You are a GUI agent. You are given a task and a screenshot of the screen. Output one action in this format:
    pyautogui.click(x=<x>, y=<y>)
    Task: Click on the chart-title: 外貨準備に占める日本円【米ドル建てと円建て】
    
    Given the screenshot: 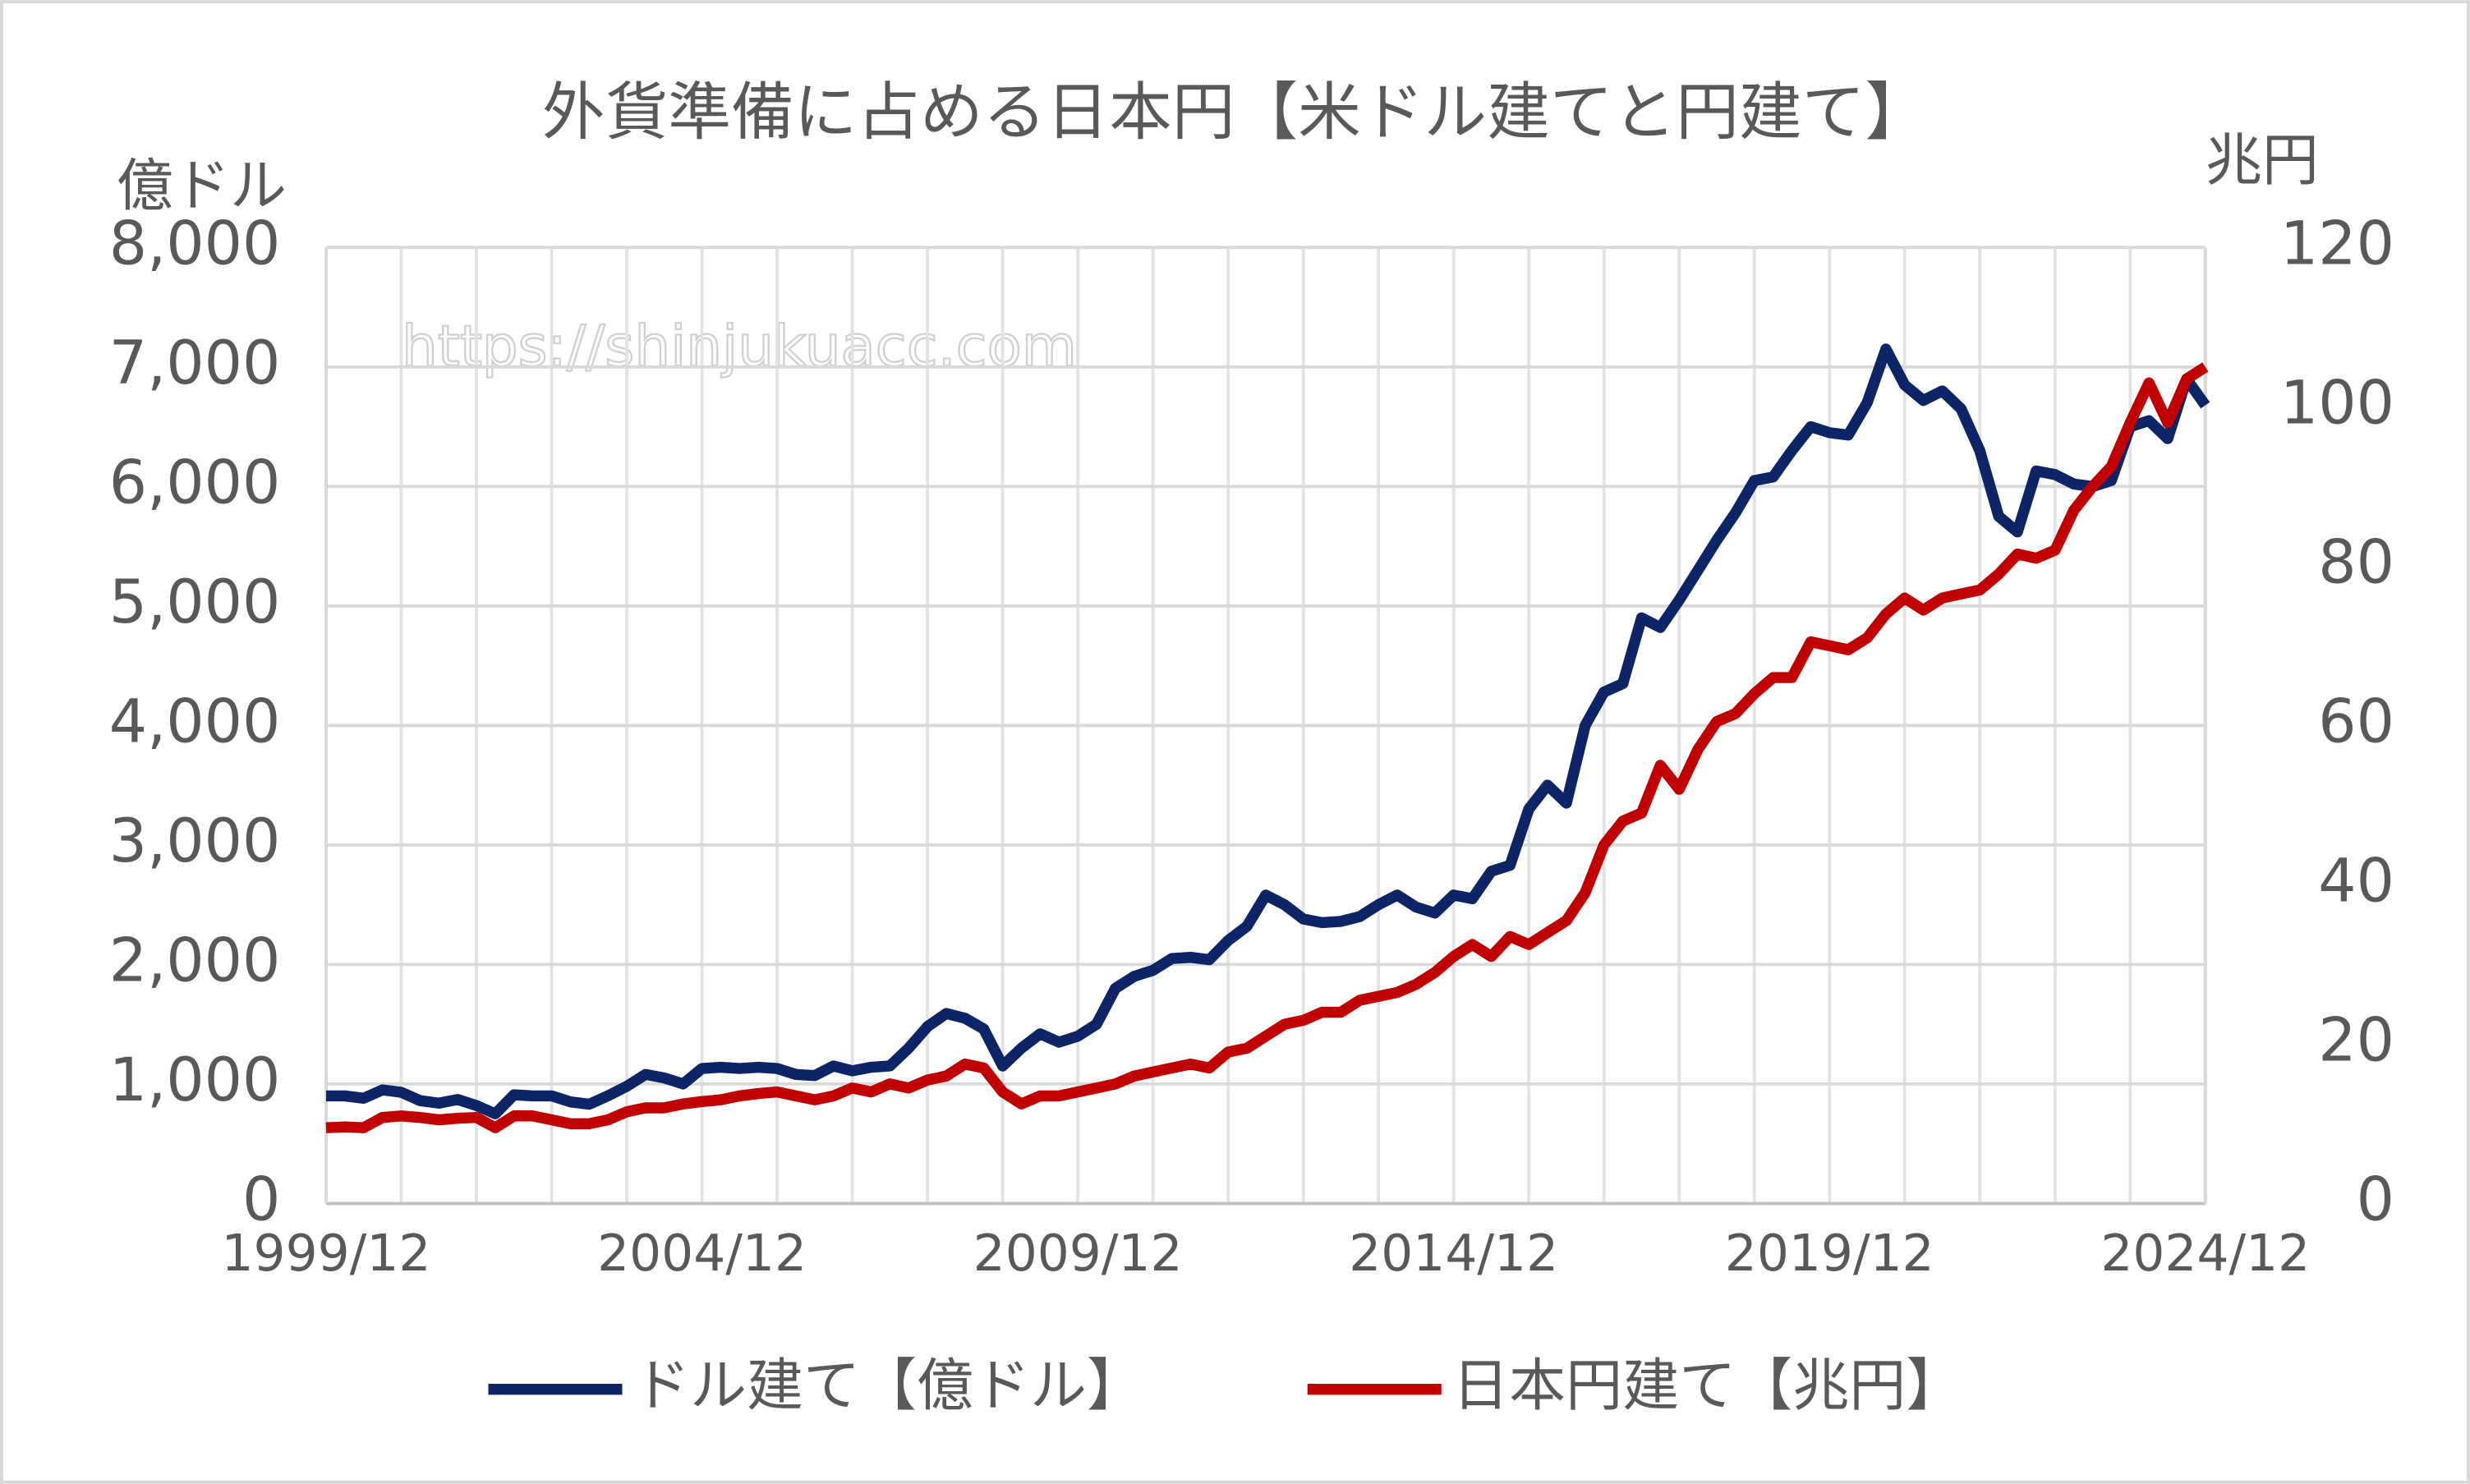 What is the action you would take?
    pyautogui.click(x=1235, y=113)
    